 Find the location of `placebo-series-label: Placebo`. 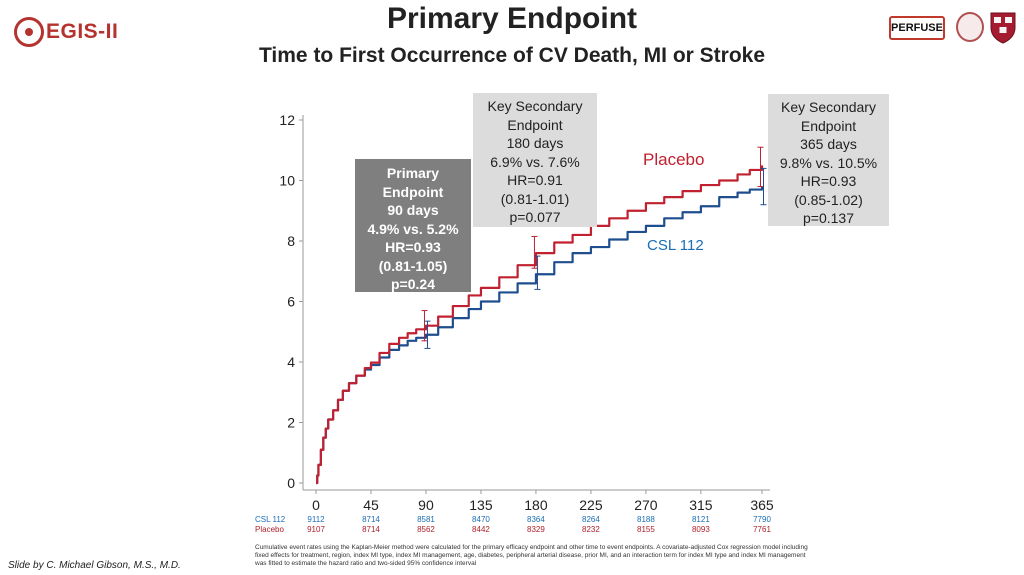

placebo-series-label: Placebo is located at coordinates (674, 159).